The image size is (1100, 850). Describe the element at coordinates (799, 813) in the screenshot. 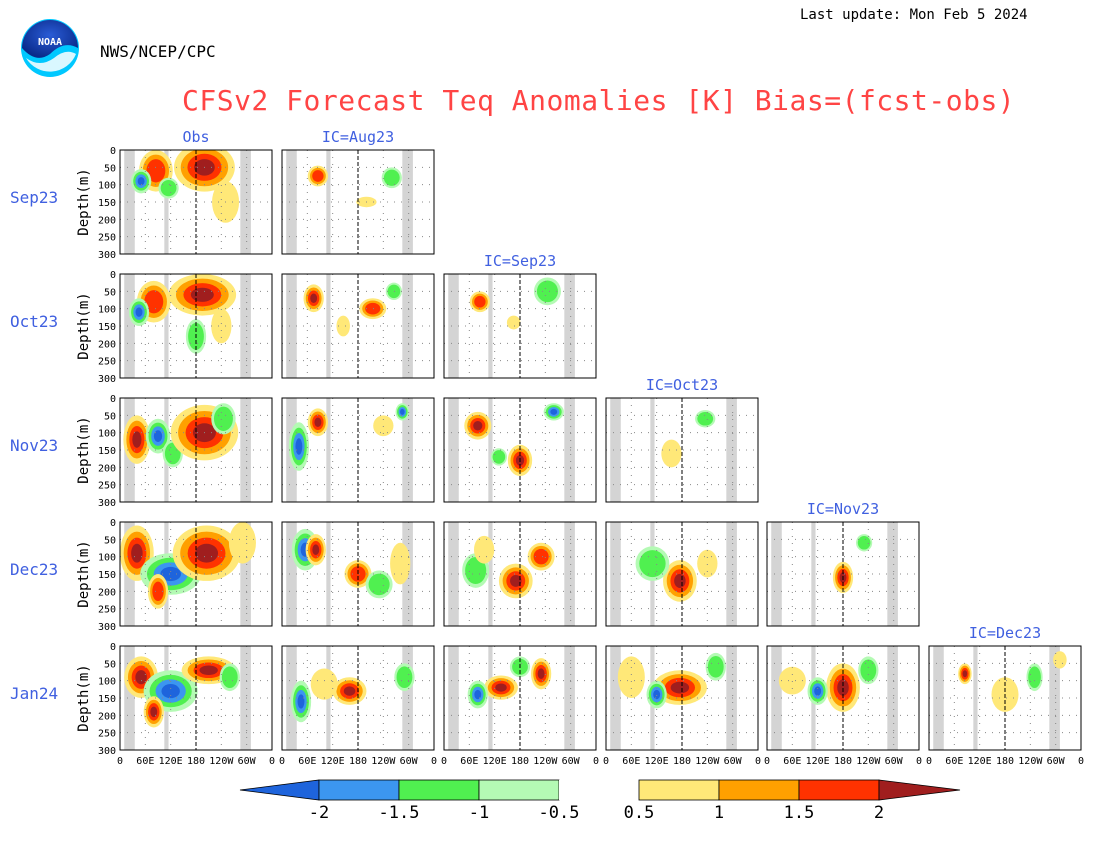

I see `colorbar-label: 1.5` at that location.